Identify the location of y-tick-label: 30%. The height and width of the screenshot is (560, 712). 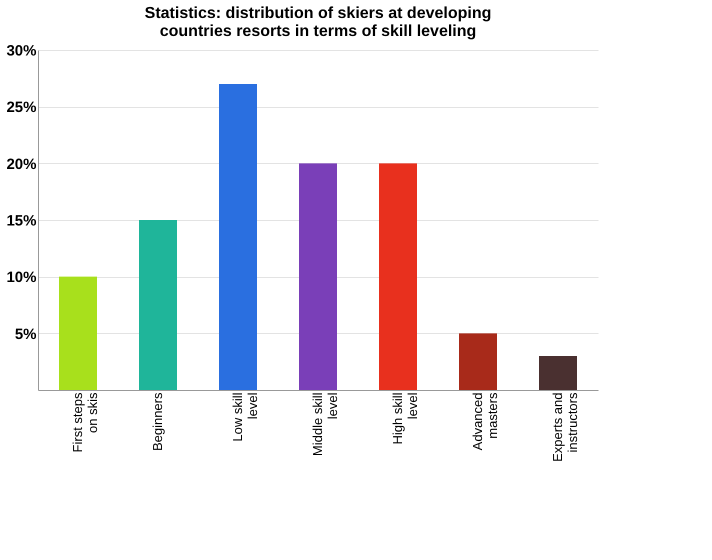
(21, 51).